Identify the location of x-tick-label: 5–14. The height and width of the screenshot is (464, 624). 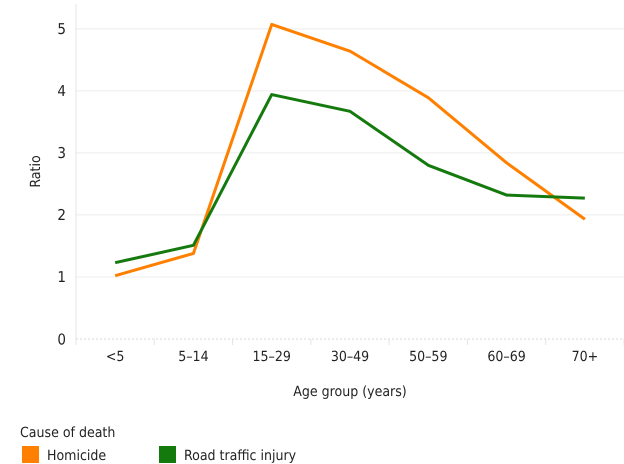
(193, 357).